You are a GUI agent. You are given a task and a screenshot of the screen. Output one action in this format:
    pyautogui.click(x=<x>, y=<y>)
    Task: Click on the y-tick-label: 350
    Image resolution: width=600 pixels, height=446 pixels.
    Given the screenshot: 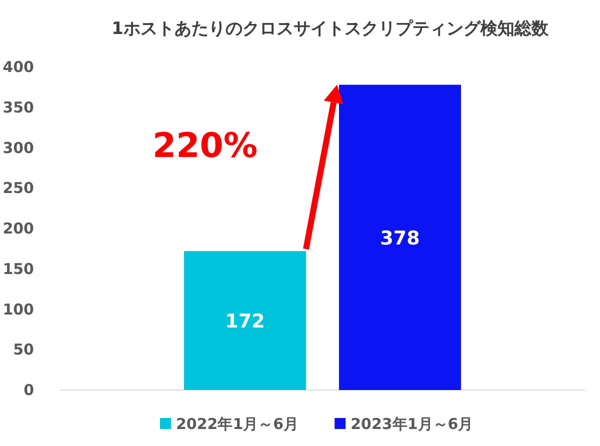 What is the action you would take?
    pyautogui.click(x=18, y=107)
    